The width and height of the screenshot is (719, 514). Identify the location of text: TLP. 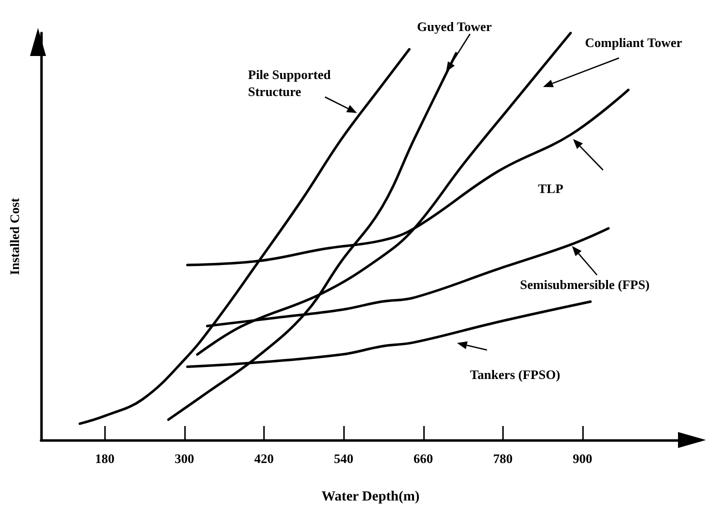
(551, 188).